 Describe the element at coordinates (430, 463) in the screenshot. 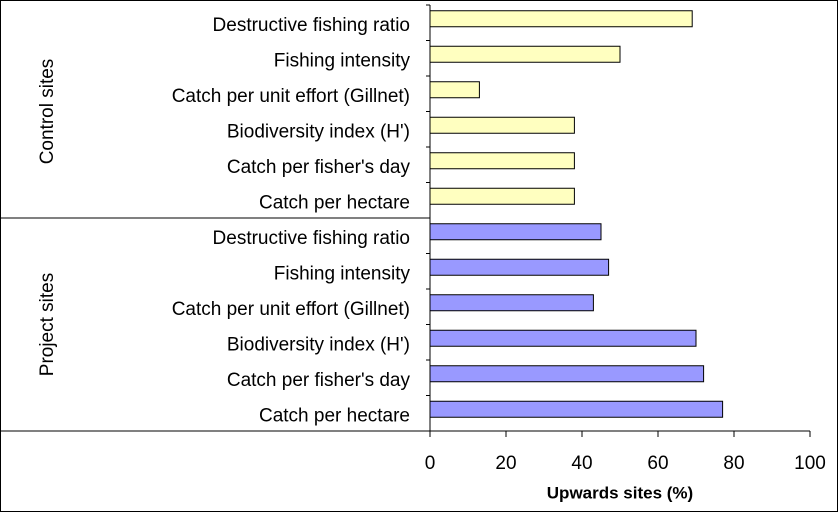

I see `x-tick-label: 0` at that location.